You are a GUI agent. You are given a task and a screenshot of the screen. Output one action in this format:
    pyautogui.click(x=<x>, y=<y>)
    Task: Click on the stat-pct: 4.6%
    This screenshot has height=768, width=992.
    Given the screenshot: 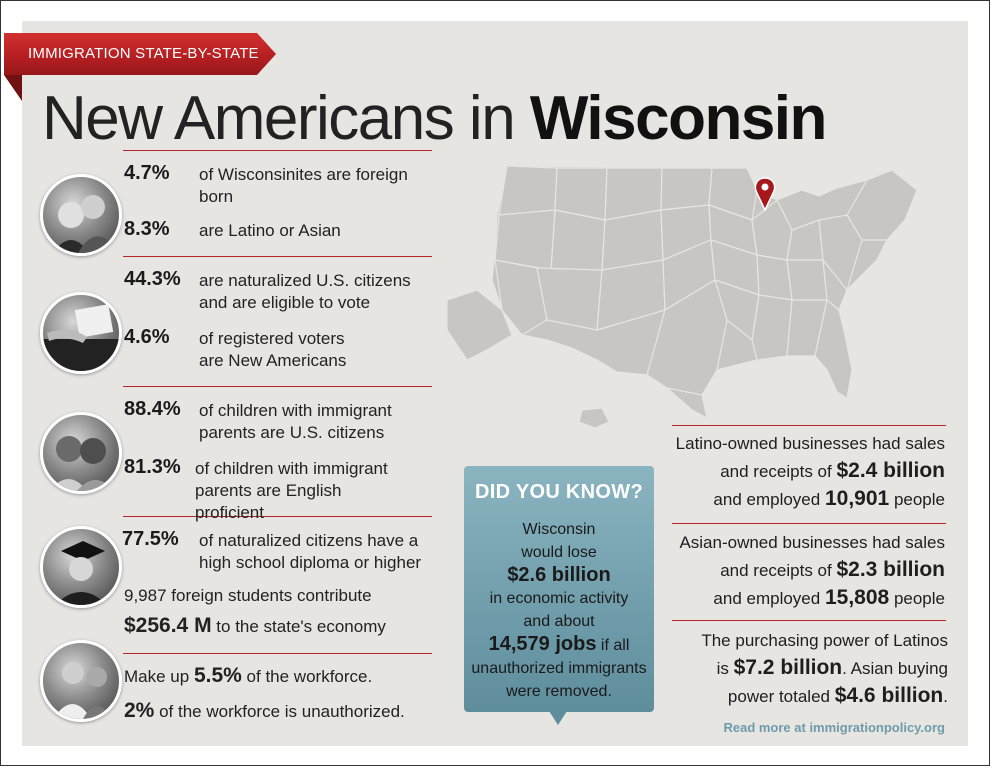 What is the action you would take?
    pyautogui.click(x=147, y=337)
    